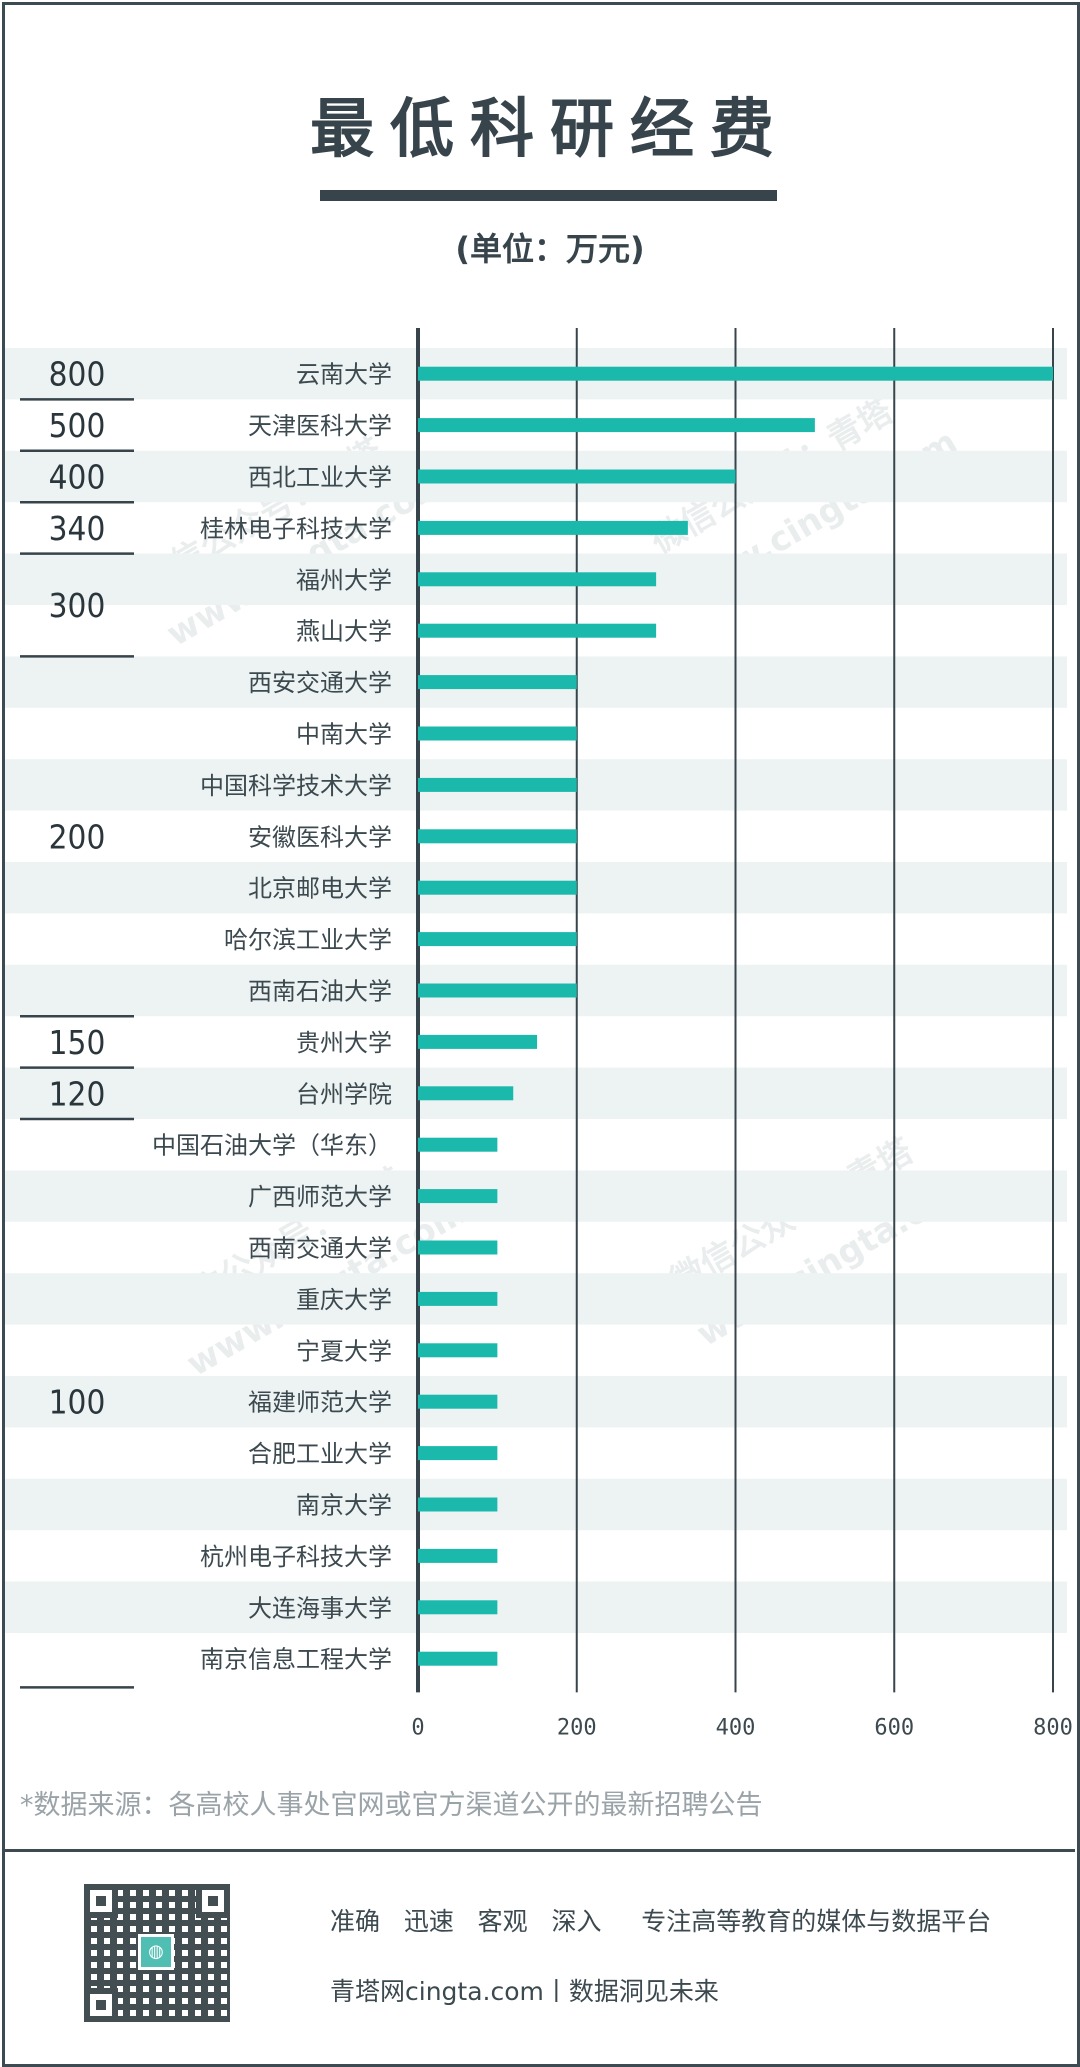 This screenshot has width=1080, height=2067. Describe the element at coordinates (296, 529) in the screenshot. I see `category-label: 桂林电子科技大学` at that location.